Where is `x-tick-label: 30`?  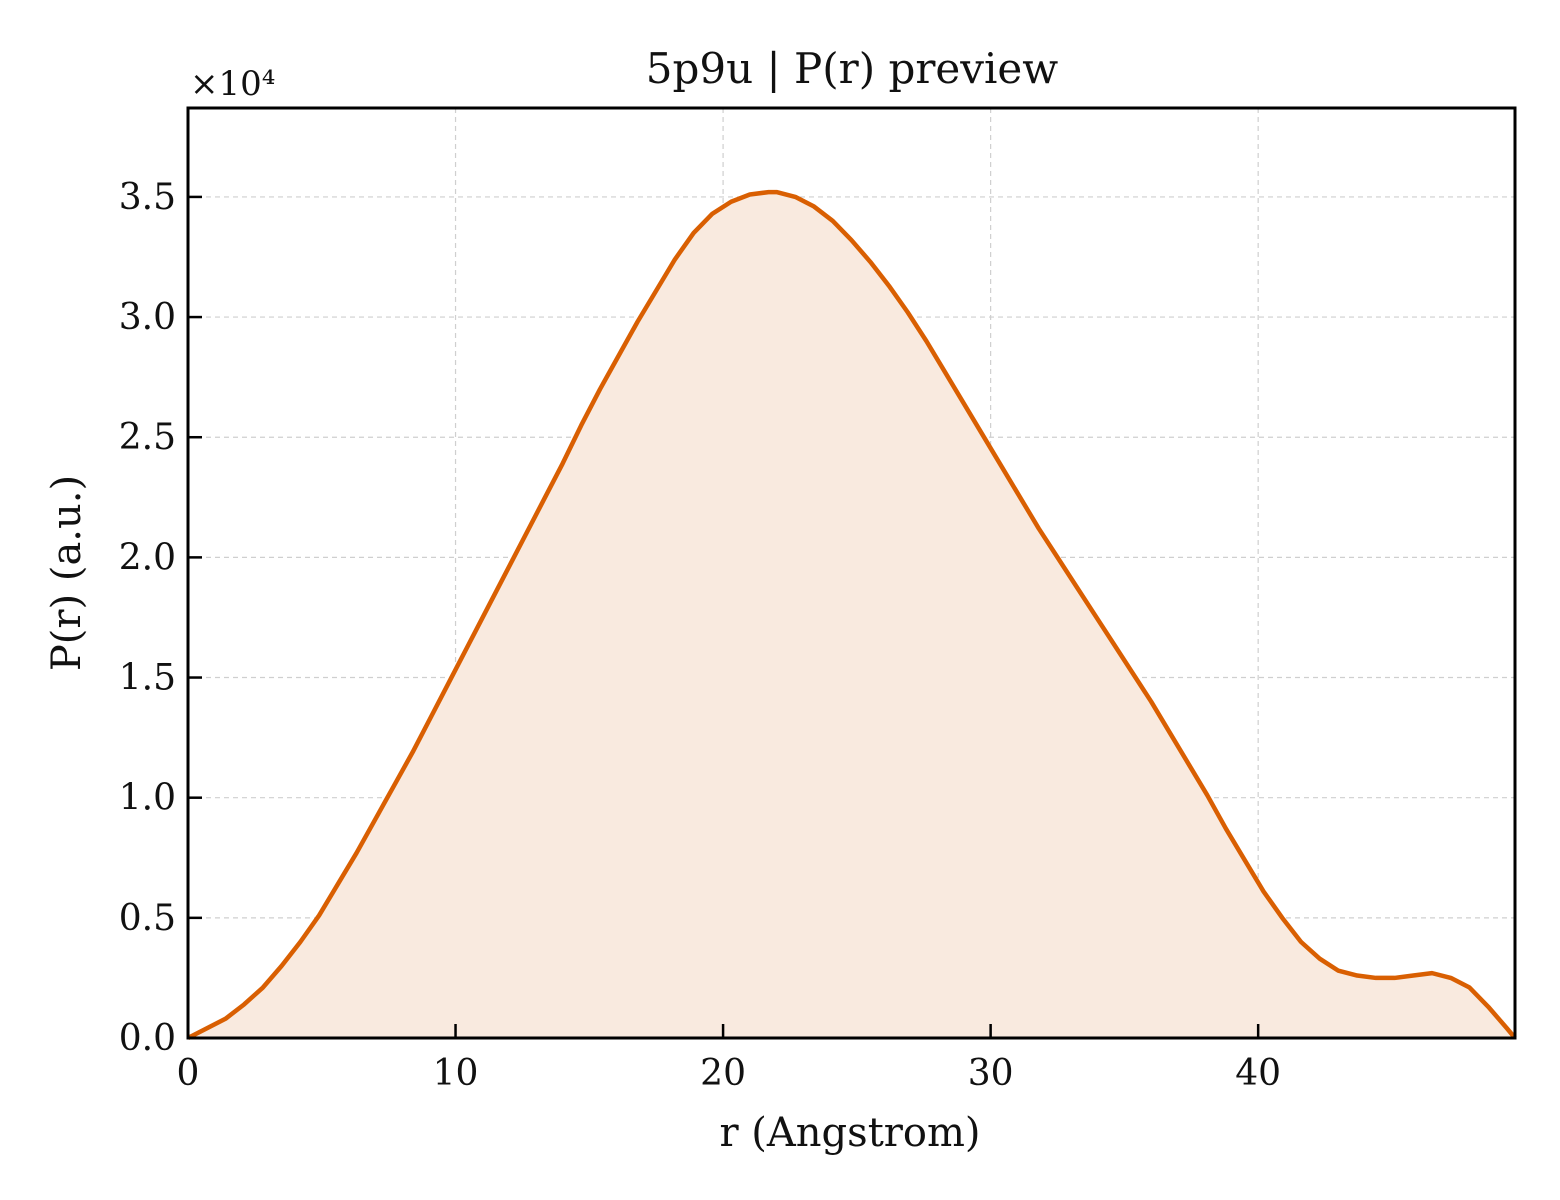
x-tick-label: 30 is located at coordinates (991, 1073).